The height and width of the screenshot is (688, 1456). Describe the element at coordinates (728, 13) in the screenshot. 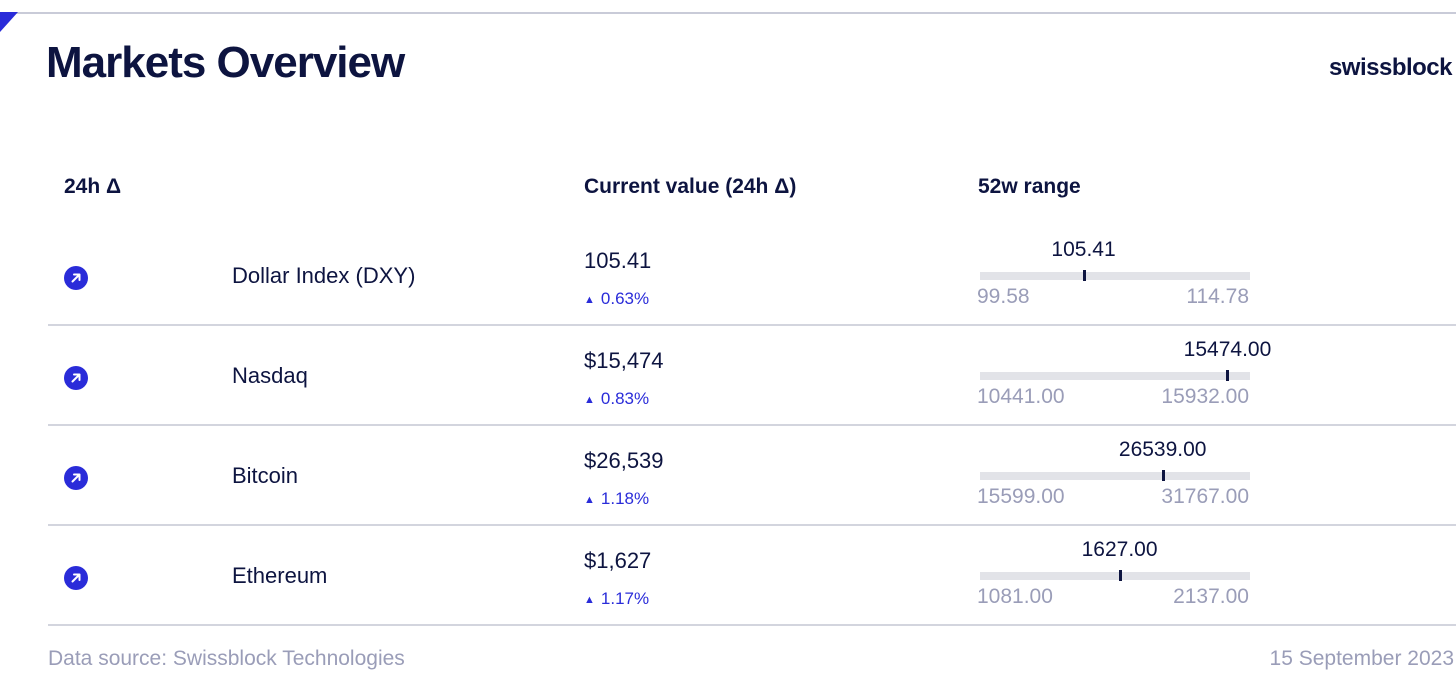

I see `top-rule` at that location.